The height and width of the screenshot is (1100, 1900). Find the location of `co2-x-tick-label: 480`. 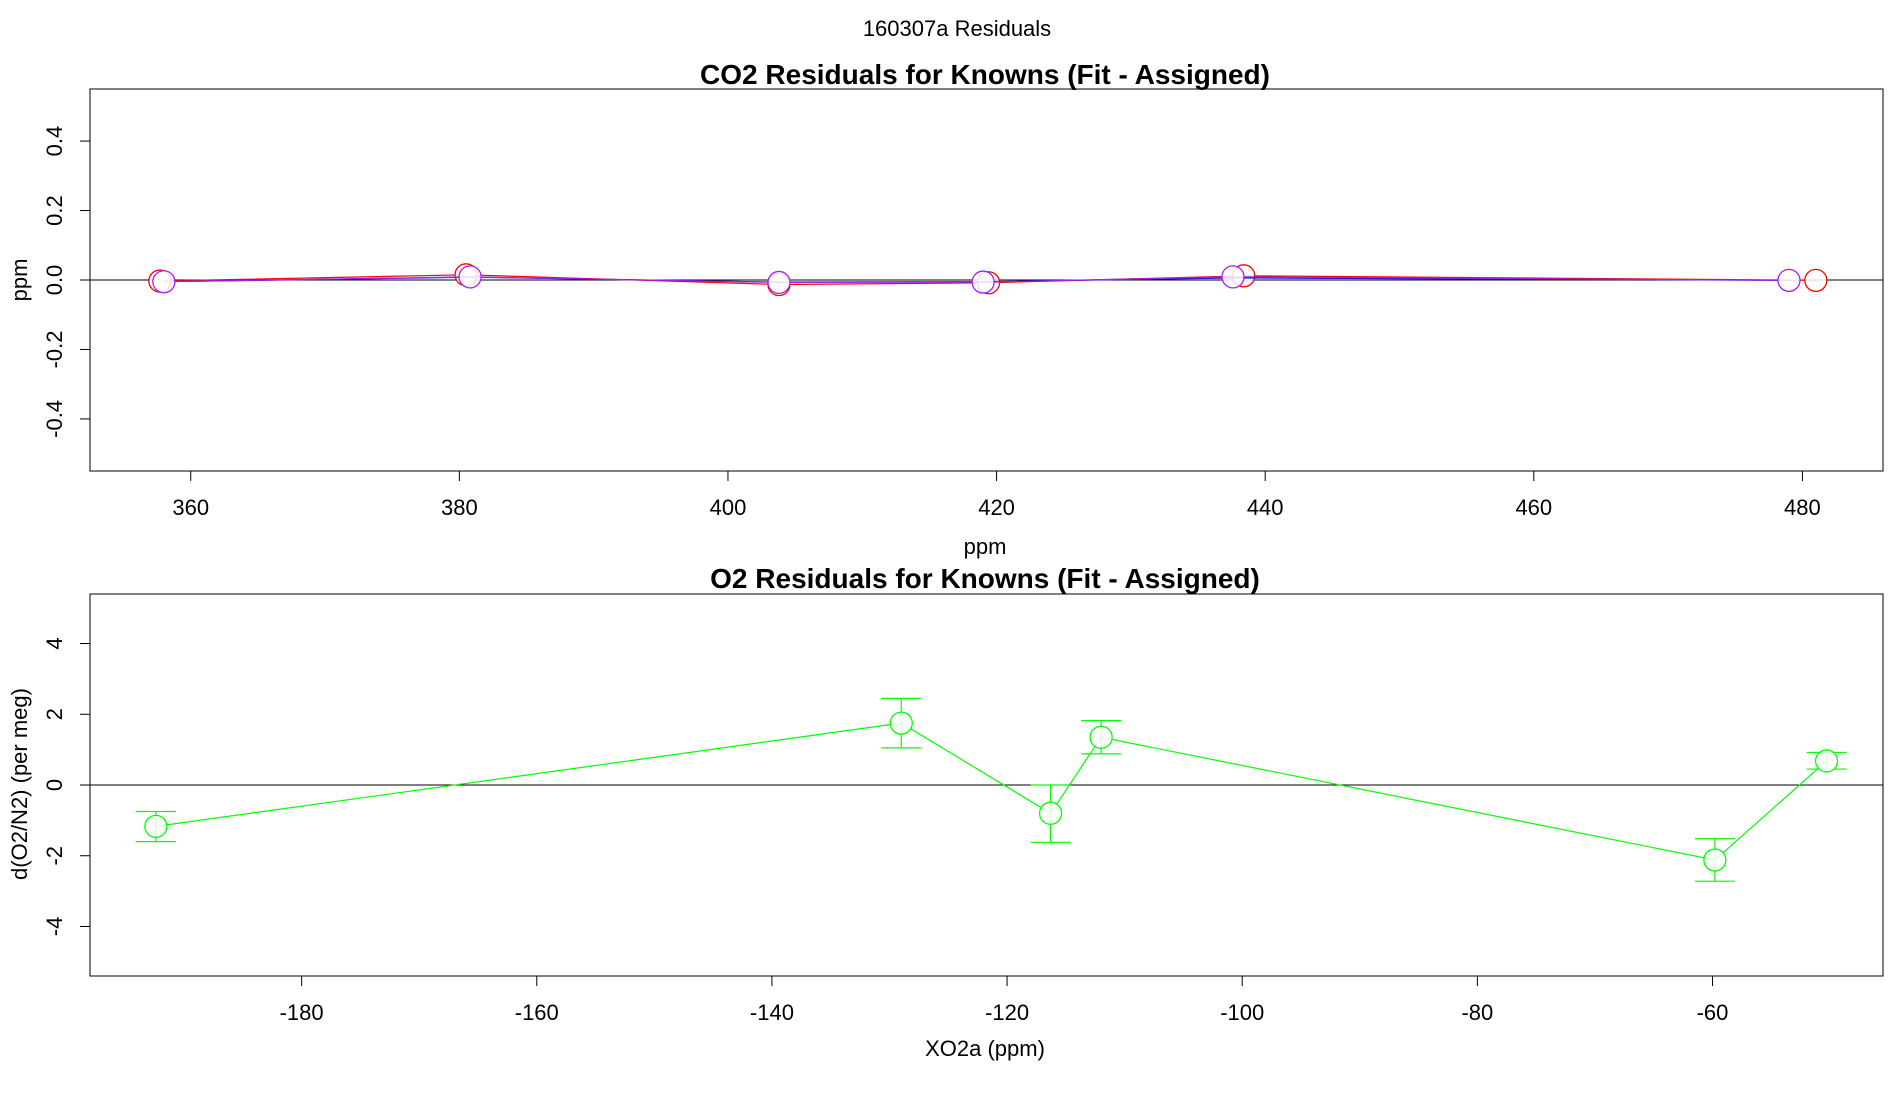

co2-x-tick-label: 480 is located at coordinates (1802, 507).